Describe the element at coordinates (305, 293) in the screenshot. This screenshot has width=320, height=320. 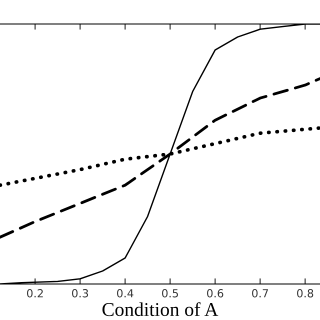
I see `x-tick-label: 0.8` at that location.